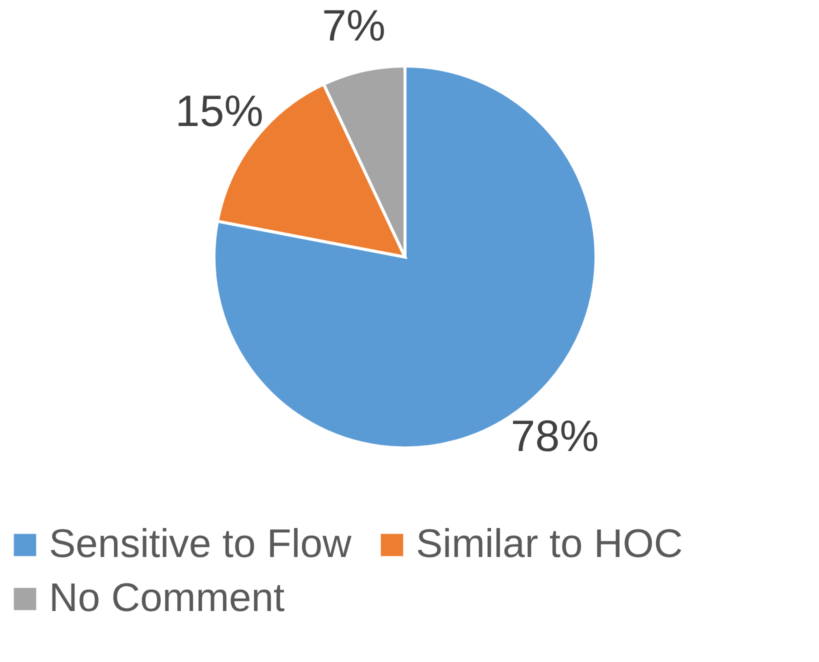 The width and height of the screenshot is (819, 662). What do you see at coordinates (200, 544) in the screenshot?
I see `legend-label: Sensitive to Flow` at bounding box center [200, 544].